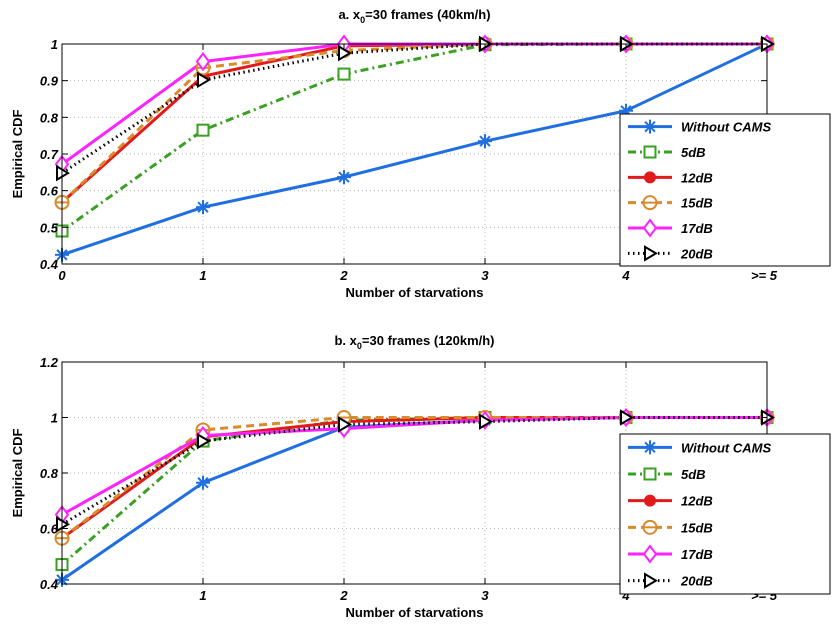  Describe the element at coordinates (764, 275) in the screenshot. I see `x-tick-label: >= 5` at that location.